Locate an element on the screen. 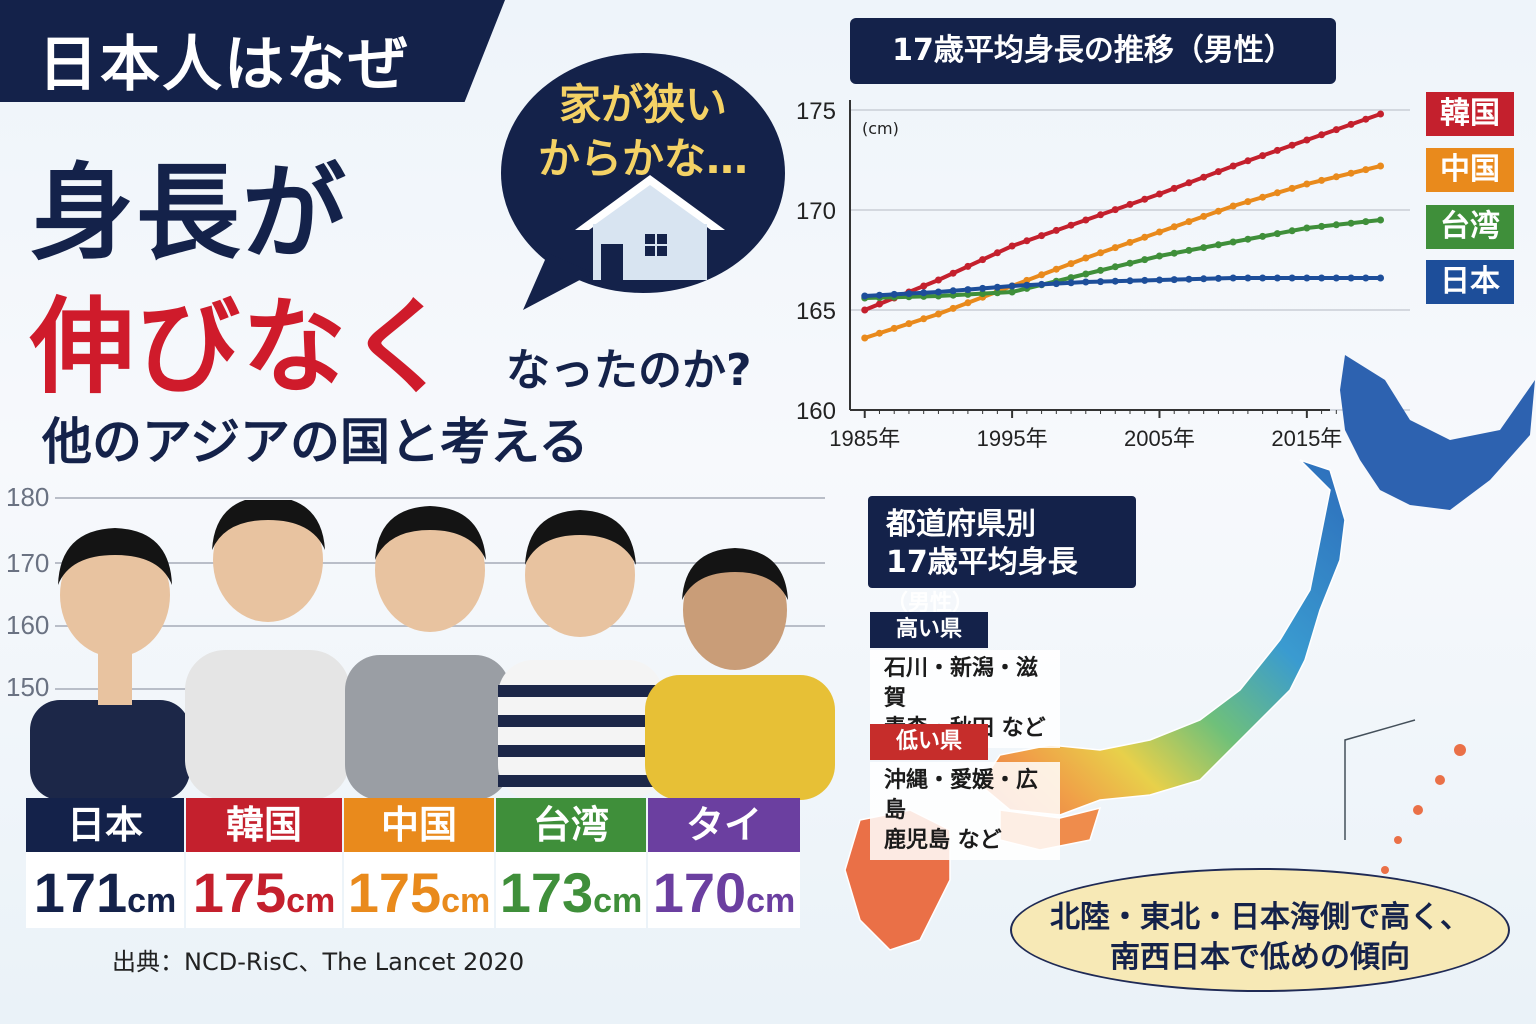  trend-note-line1: 北陸・東北・日本海側で高く、 is located at coordinates (1260, 917).